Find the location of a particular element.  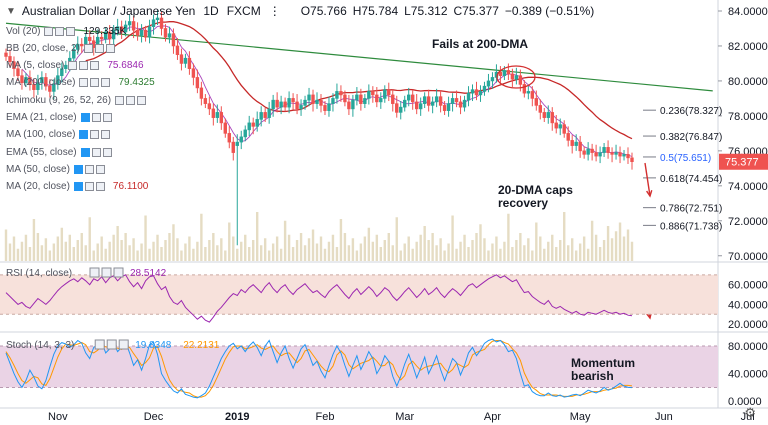

indicator-row: MA (100, close) is located at coordinates (59, 135).